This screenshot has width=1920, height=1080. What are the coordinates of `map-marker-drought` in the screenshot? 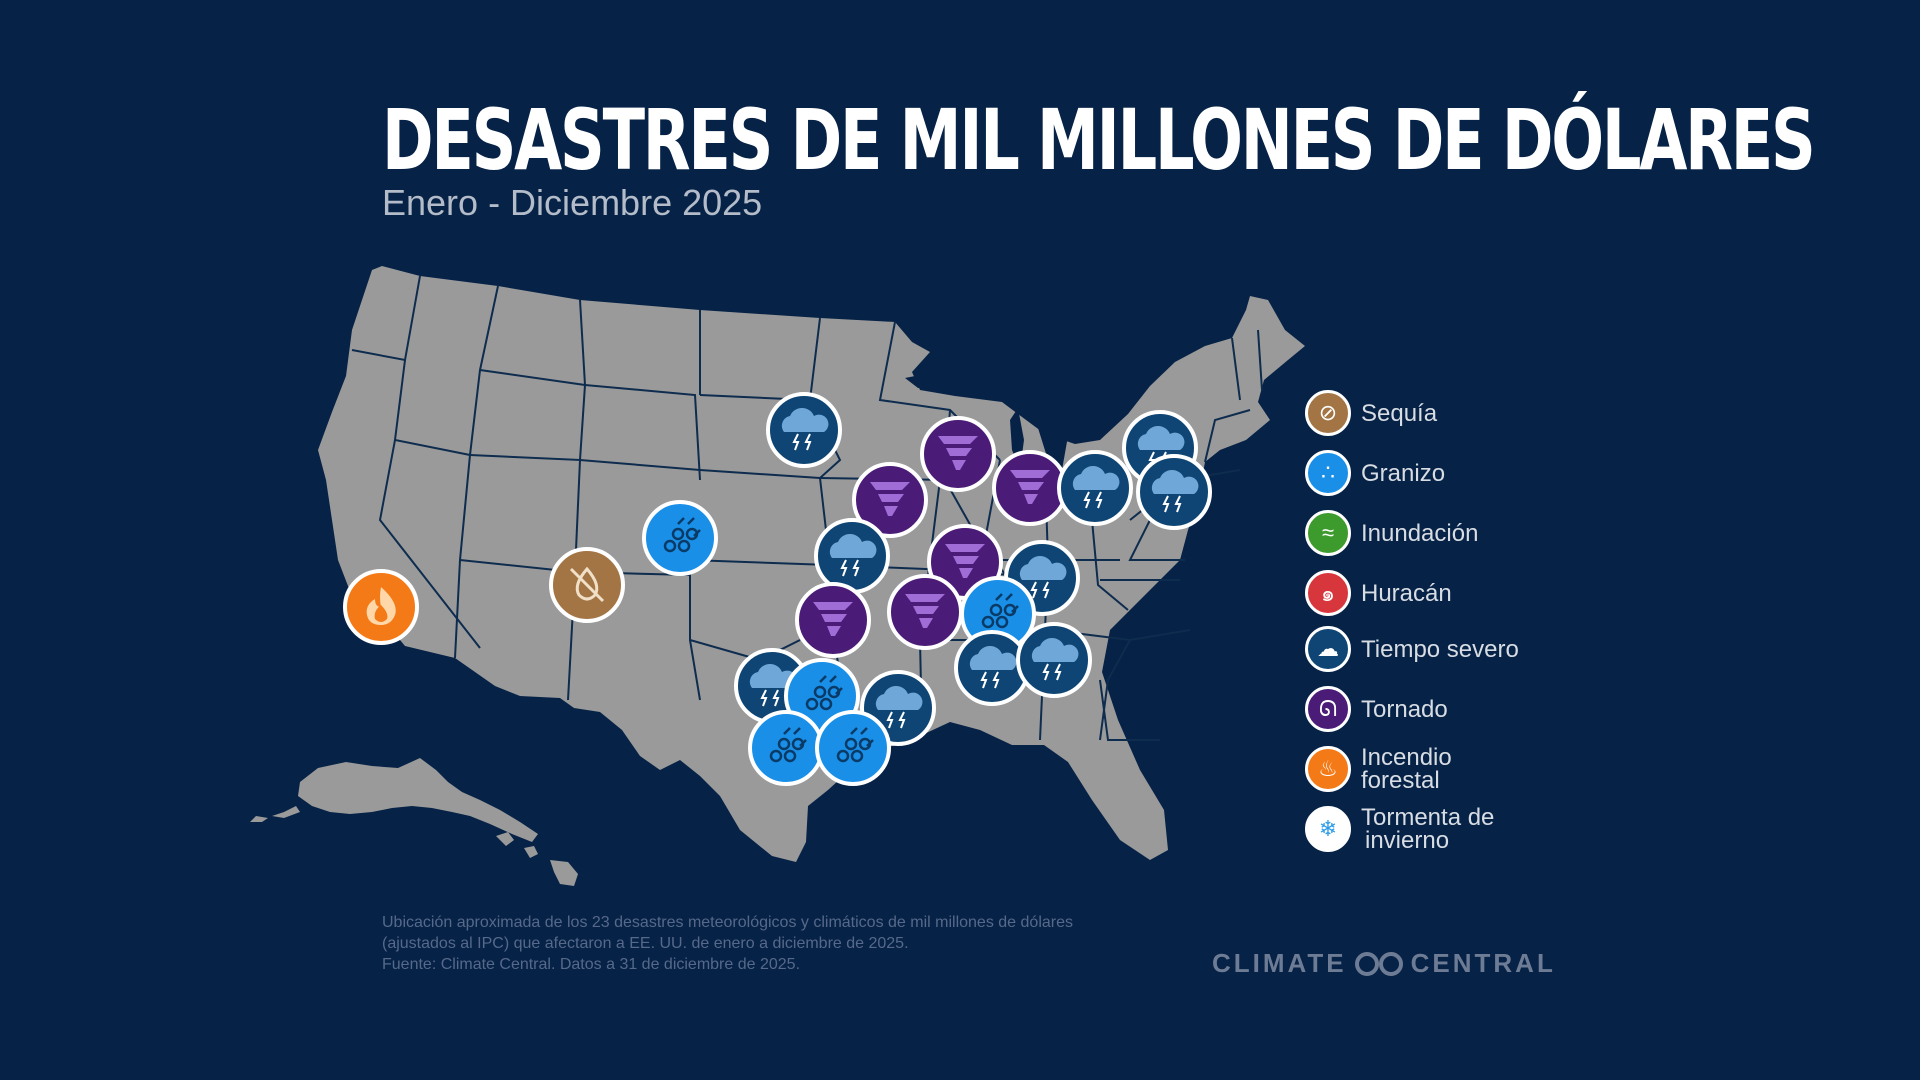 It's located at (587, 585).